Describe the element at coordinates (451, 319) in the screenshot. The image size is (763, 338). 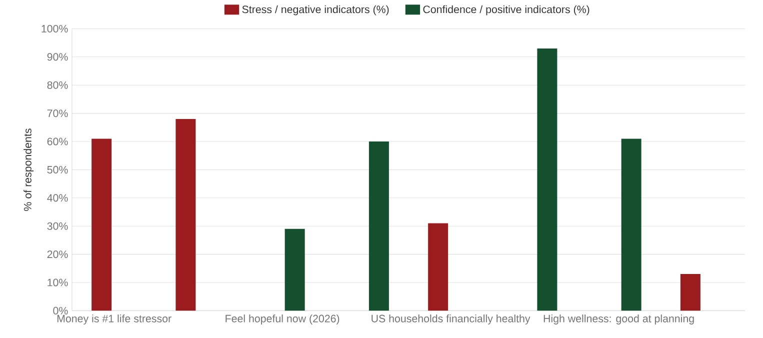
I see `x-tick-label: US households financially healthy` at that location.